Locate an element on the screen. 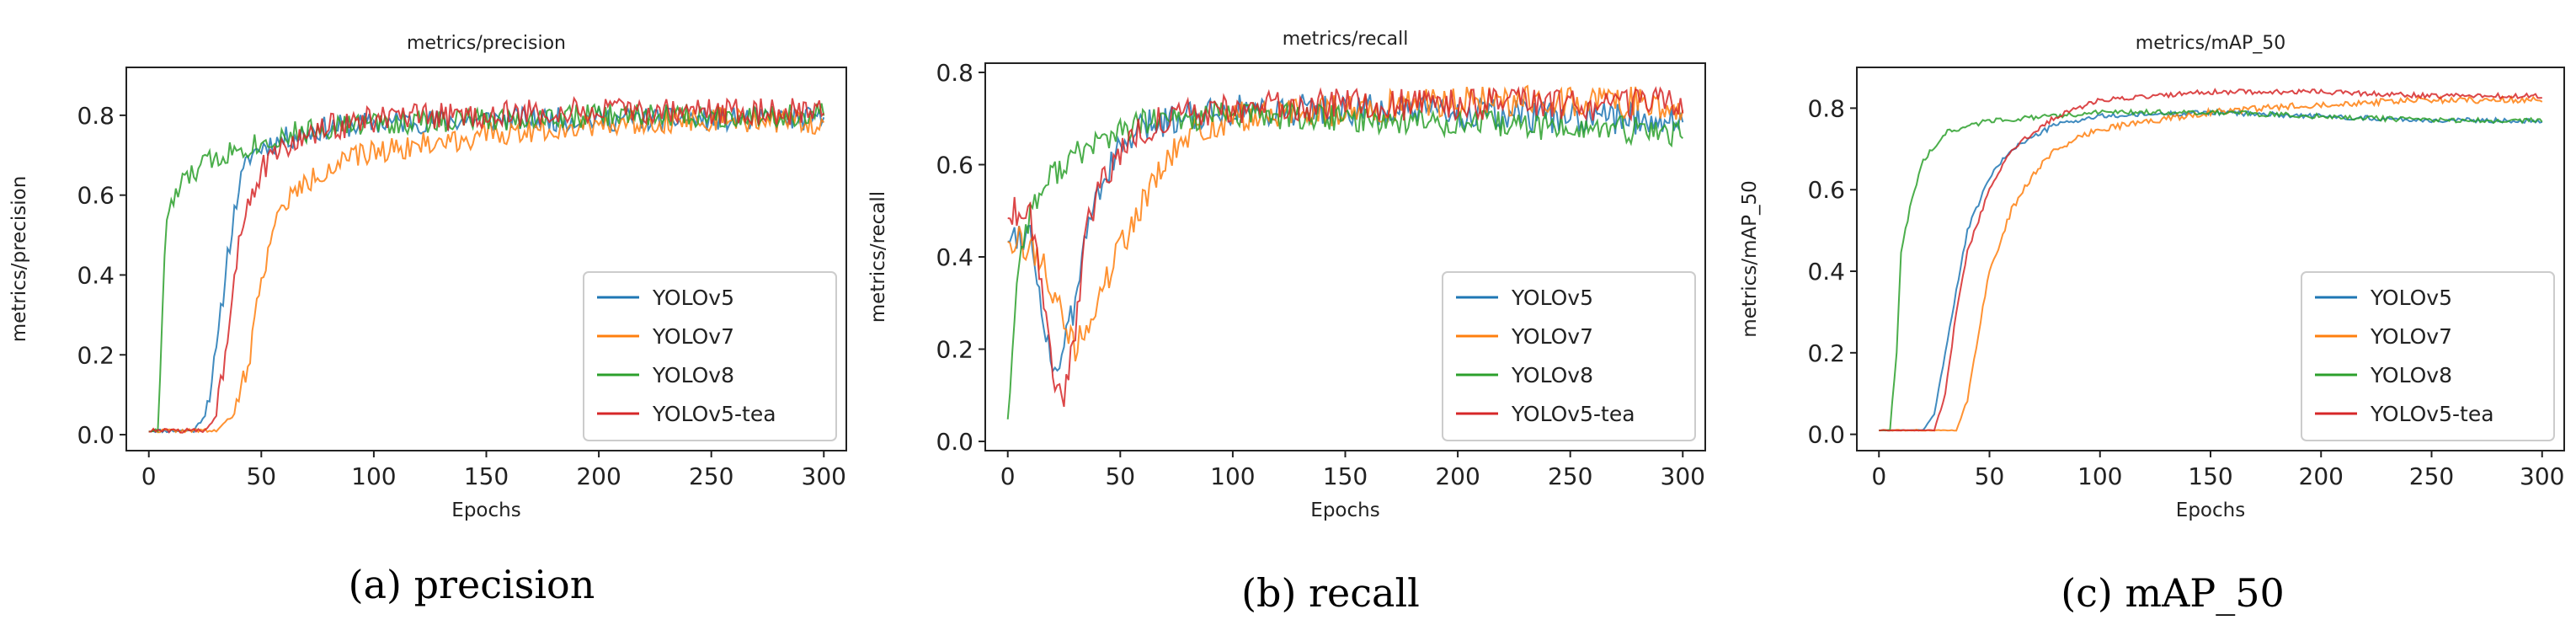 The image size is (2576, 641). chart-title: metrics/mAP_50 is located at coordinates (2210, 43).